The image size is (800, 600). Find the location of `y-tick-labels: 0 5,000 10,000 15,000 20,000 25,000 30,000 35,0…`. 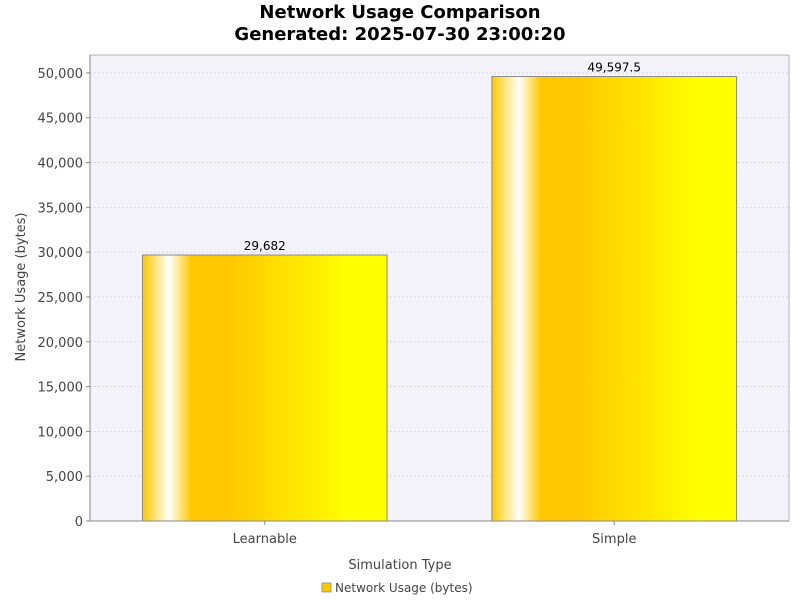

y-tick-labels: 0 5,000 10,000 15,000 20,000 25,000 30,000 35,0… is located at coordinates (64, 298).